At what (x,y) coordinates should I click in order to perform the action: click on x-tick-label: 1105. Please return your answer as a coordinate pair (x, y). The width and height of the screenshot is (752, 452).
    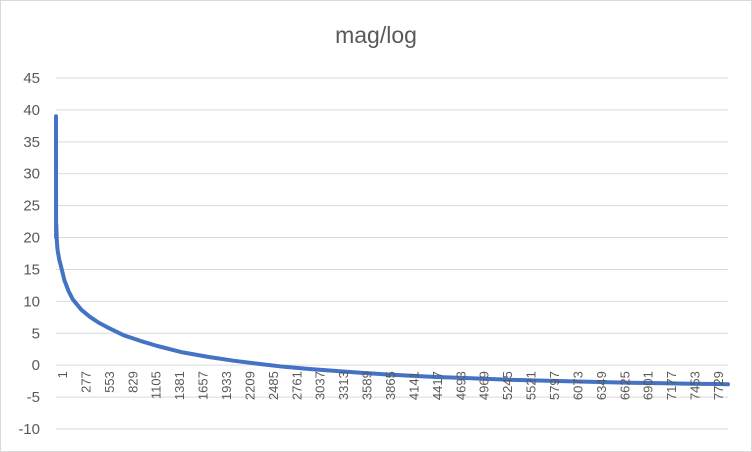
    Looking at the image, I should click on (156, 385).